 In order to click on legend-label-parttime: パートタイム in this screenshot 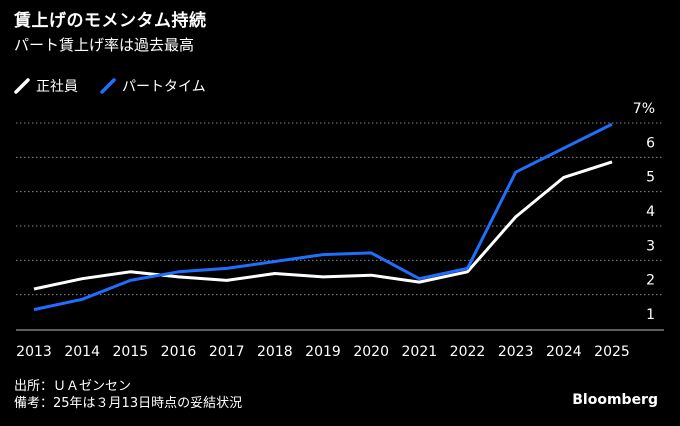, I will do `click(164, 87)`.